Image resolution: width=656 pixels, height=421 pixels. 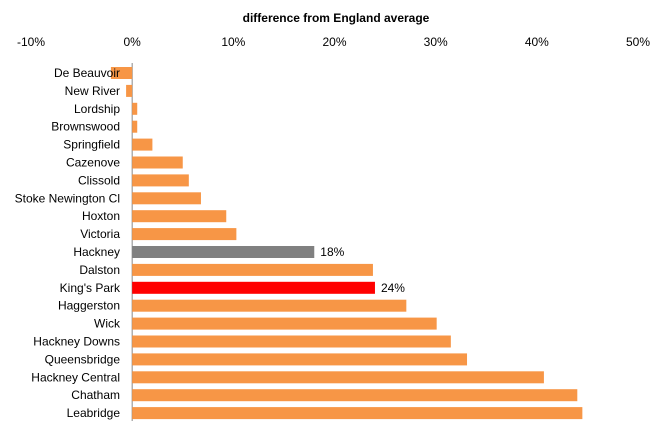 I want to click on data-labels: 18% 24%, so click(x=362, y=270).